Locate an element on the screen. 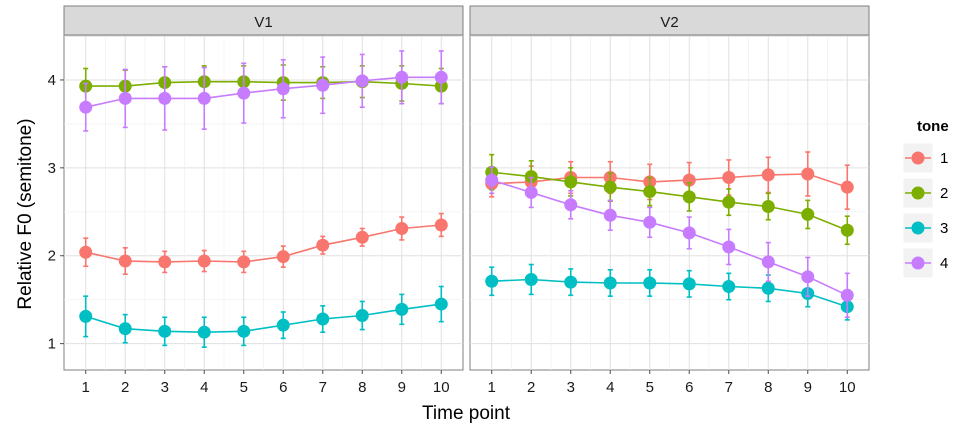  legend-entry-4: 4 is located at coordinates (925, 263).